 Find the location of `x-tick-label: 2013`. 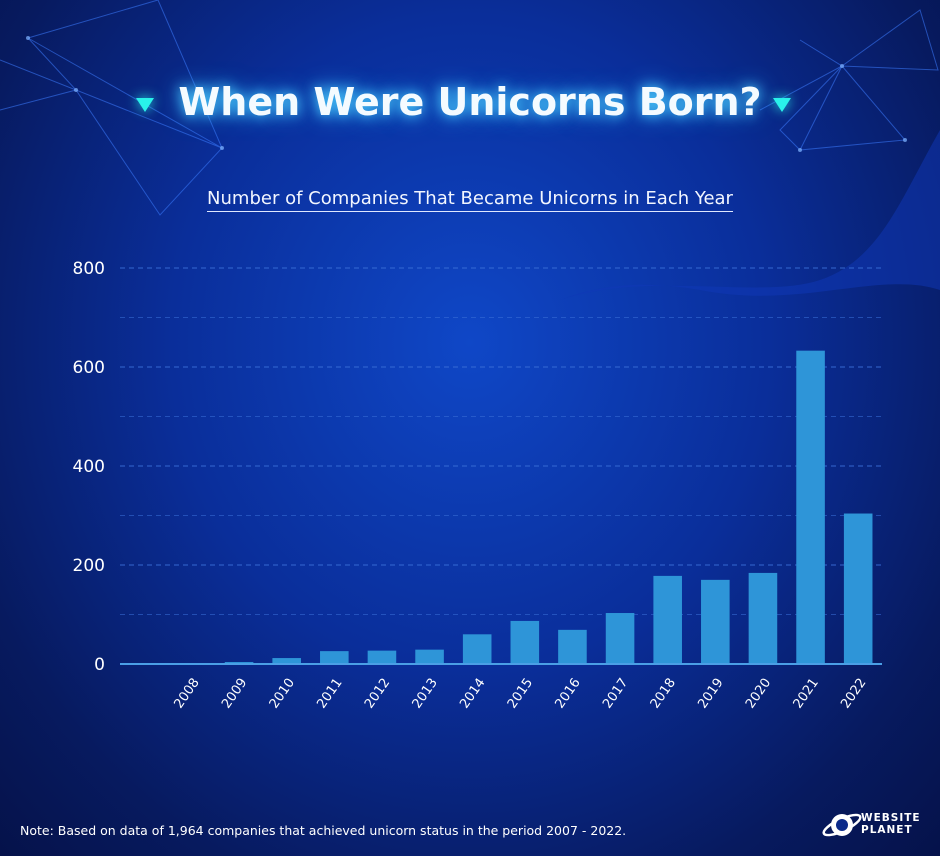

x-tick-label: 2013 is located at coordinates (425, 694).